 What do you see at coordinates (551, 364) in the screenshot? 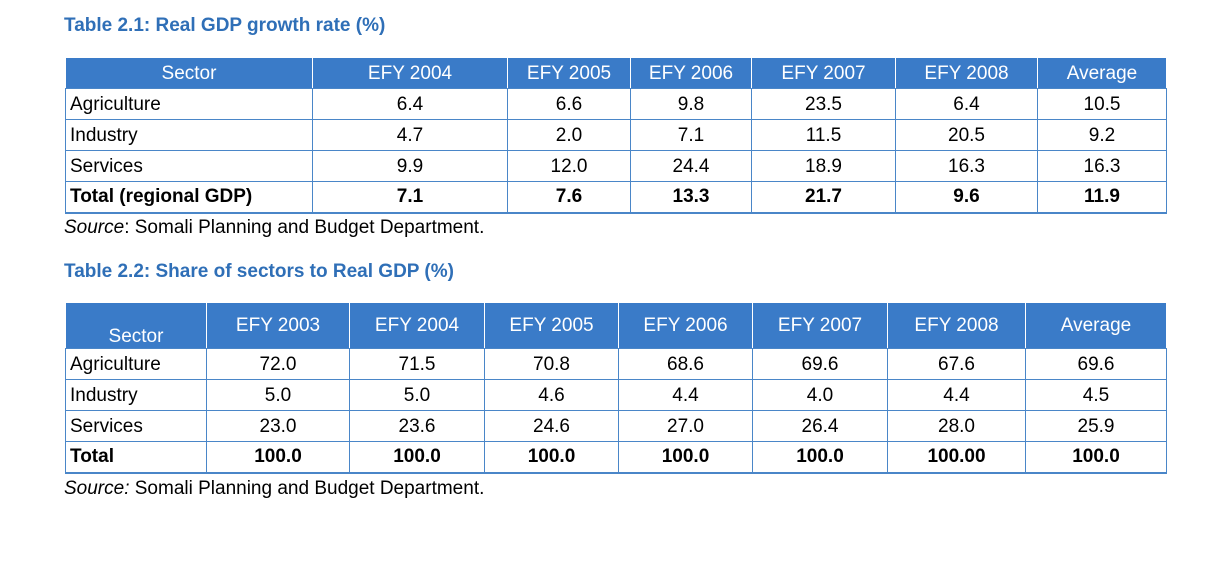
I see `table-cell: 70.8` at bounding box center [551, 364].